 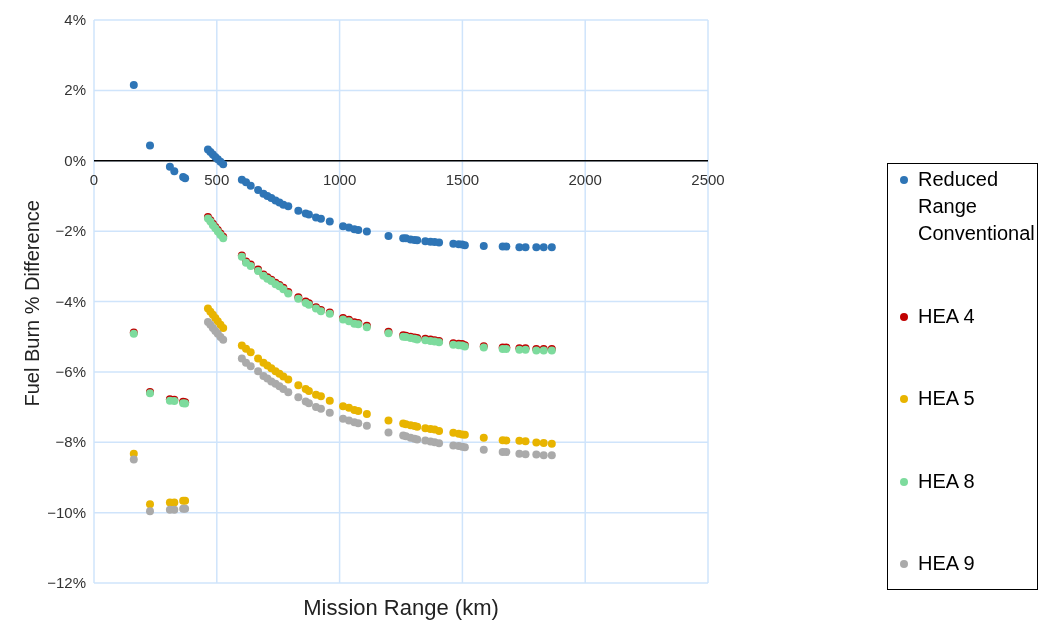 I want to click on legend-label: HEA 4, so click(x=946, y=316).